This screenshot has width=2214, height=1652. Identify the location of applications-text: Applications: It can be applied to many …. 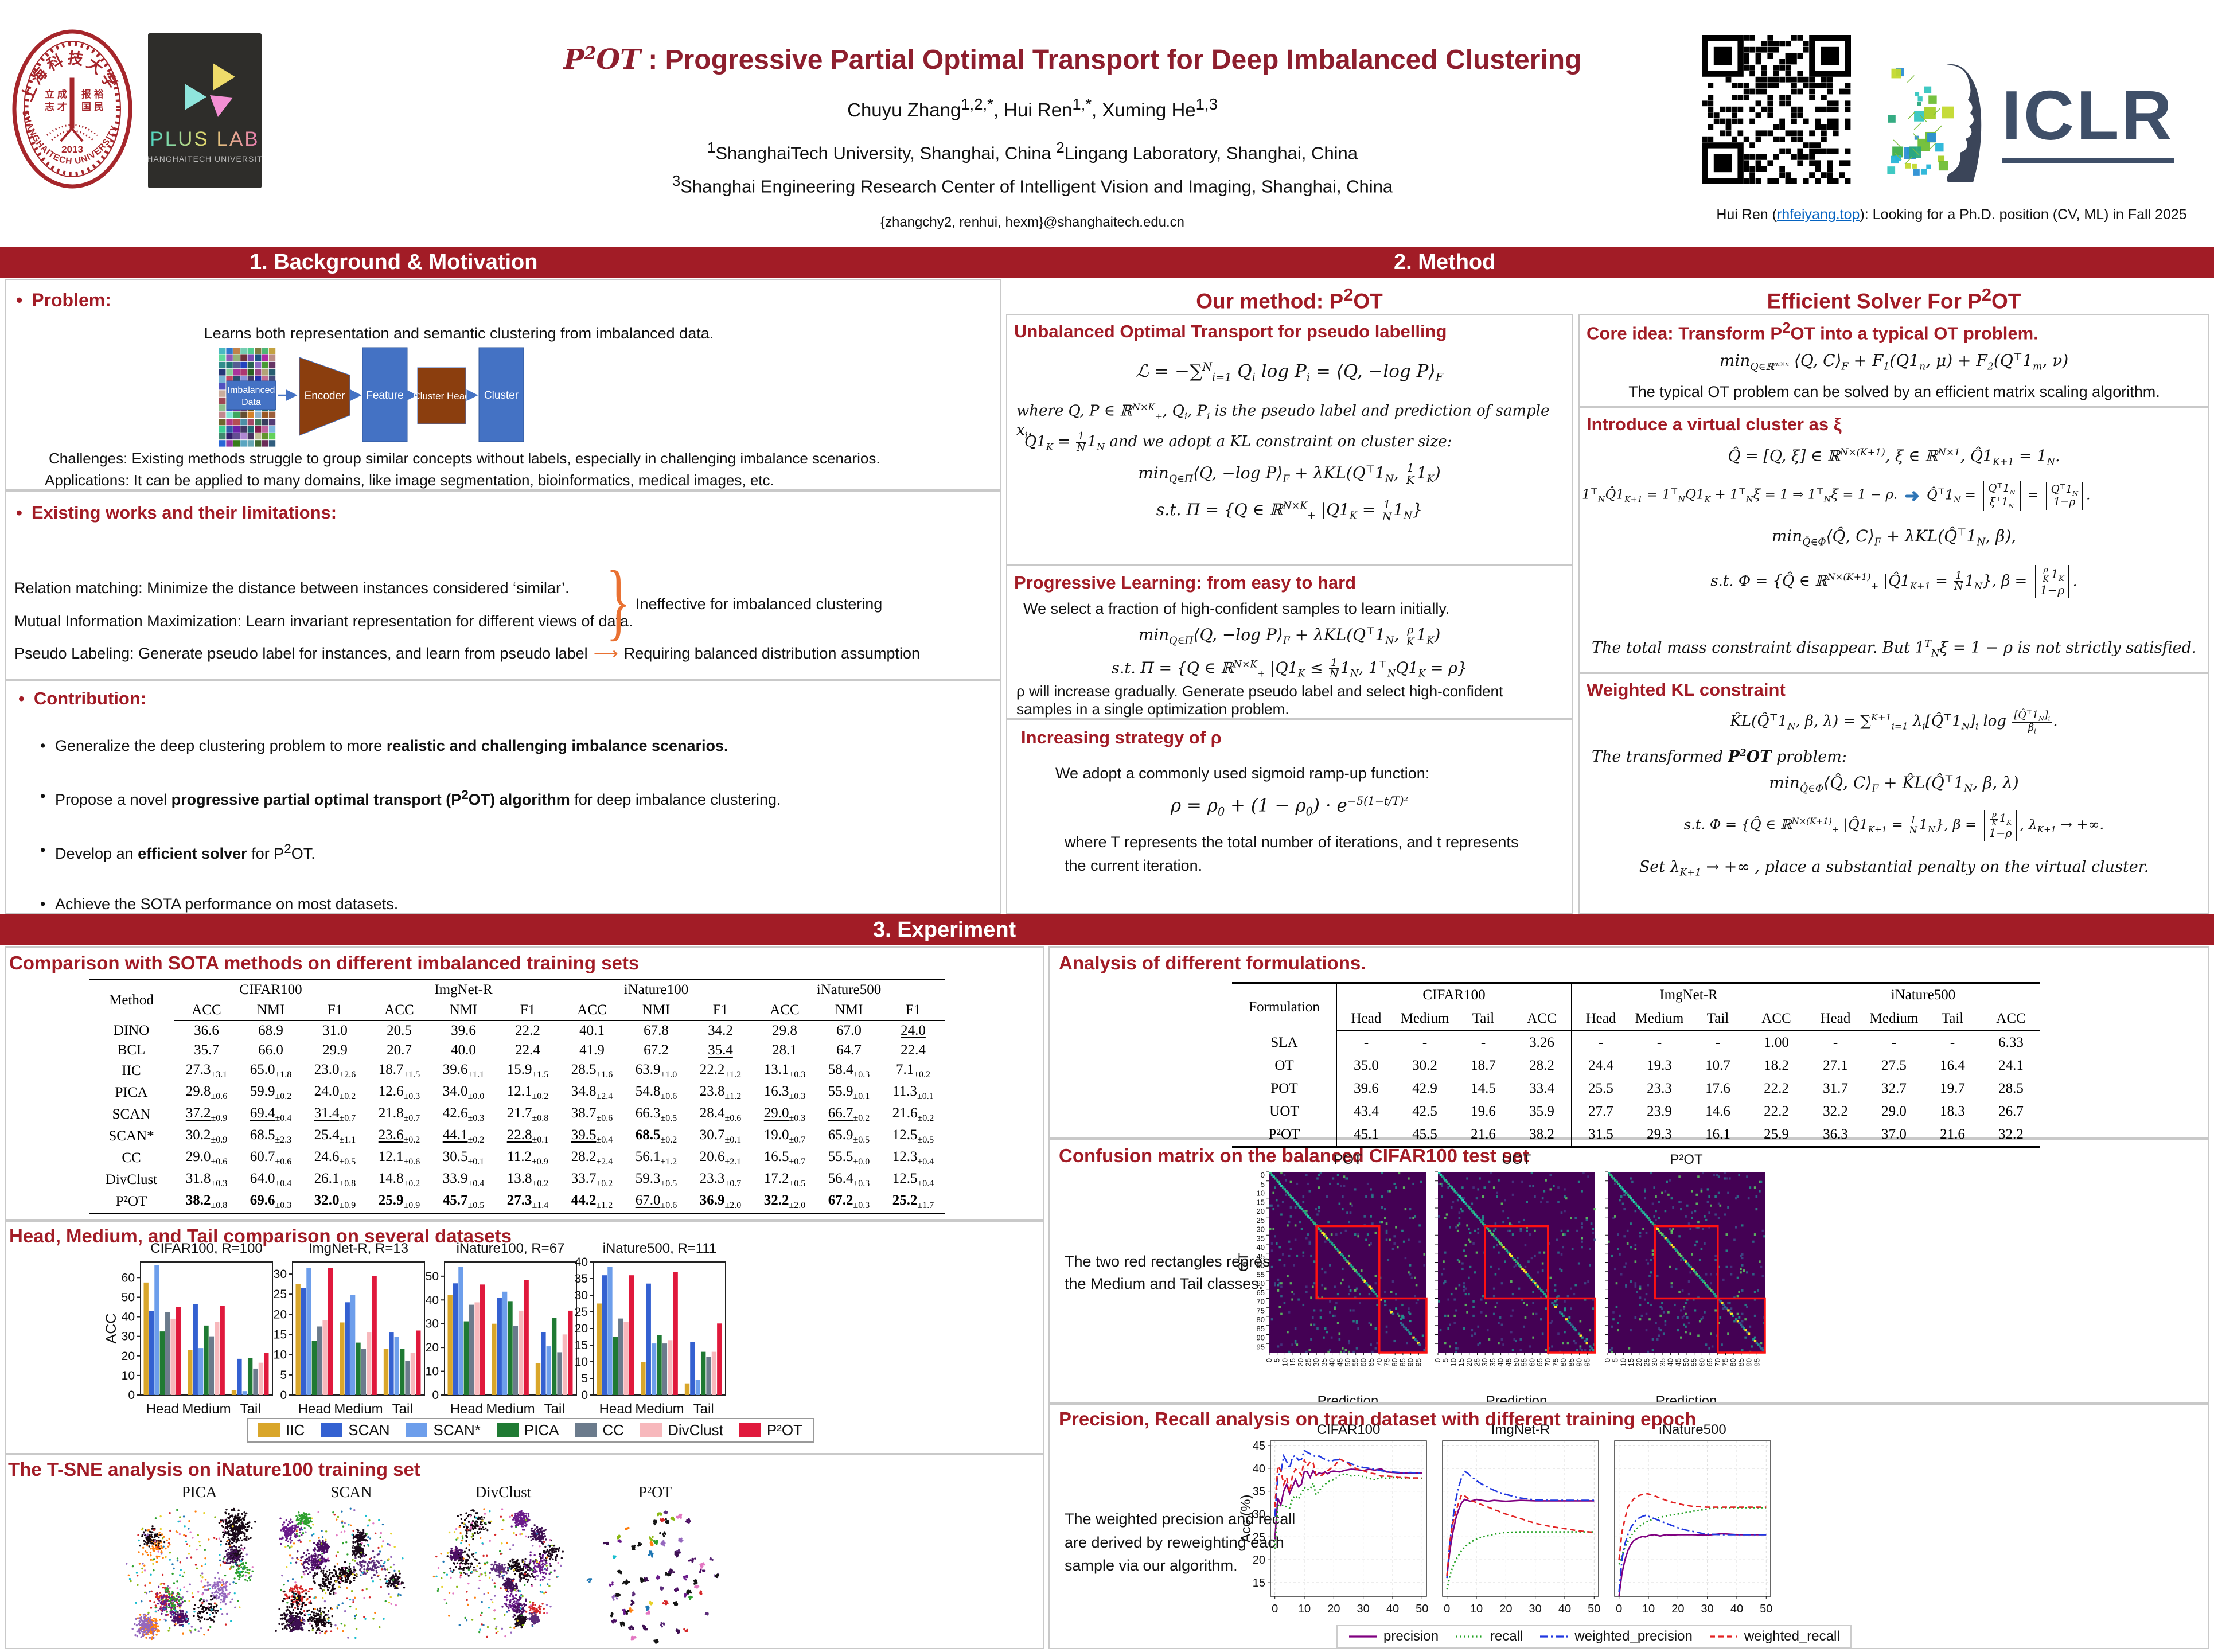
(409, 480).